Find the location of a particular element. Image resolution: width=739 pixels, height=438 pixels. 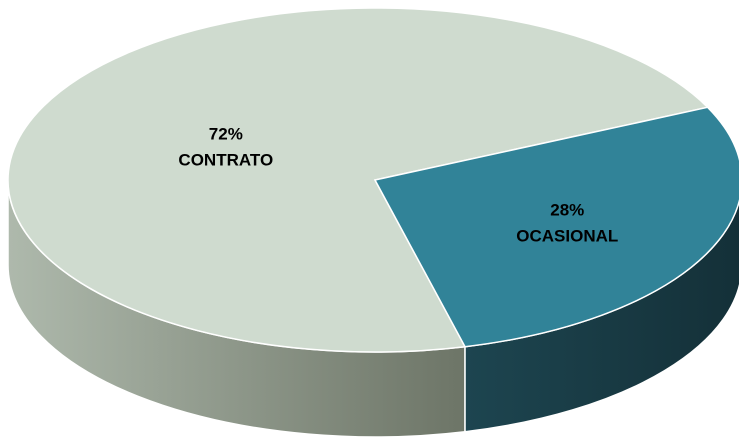

data-label: 72% is located at coordinates (226, 133).